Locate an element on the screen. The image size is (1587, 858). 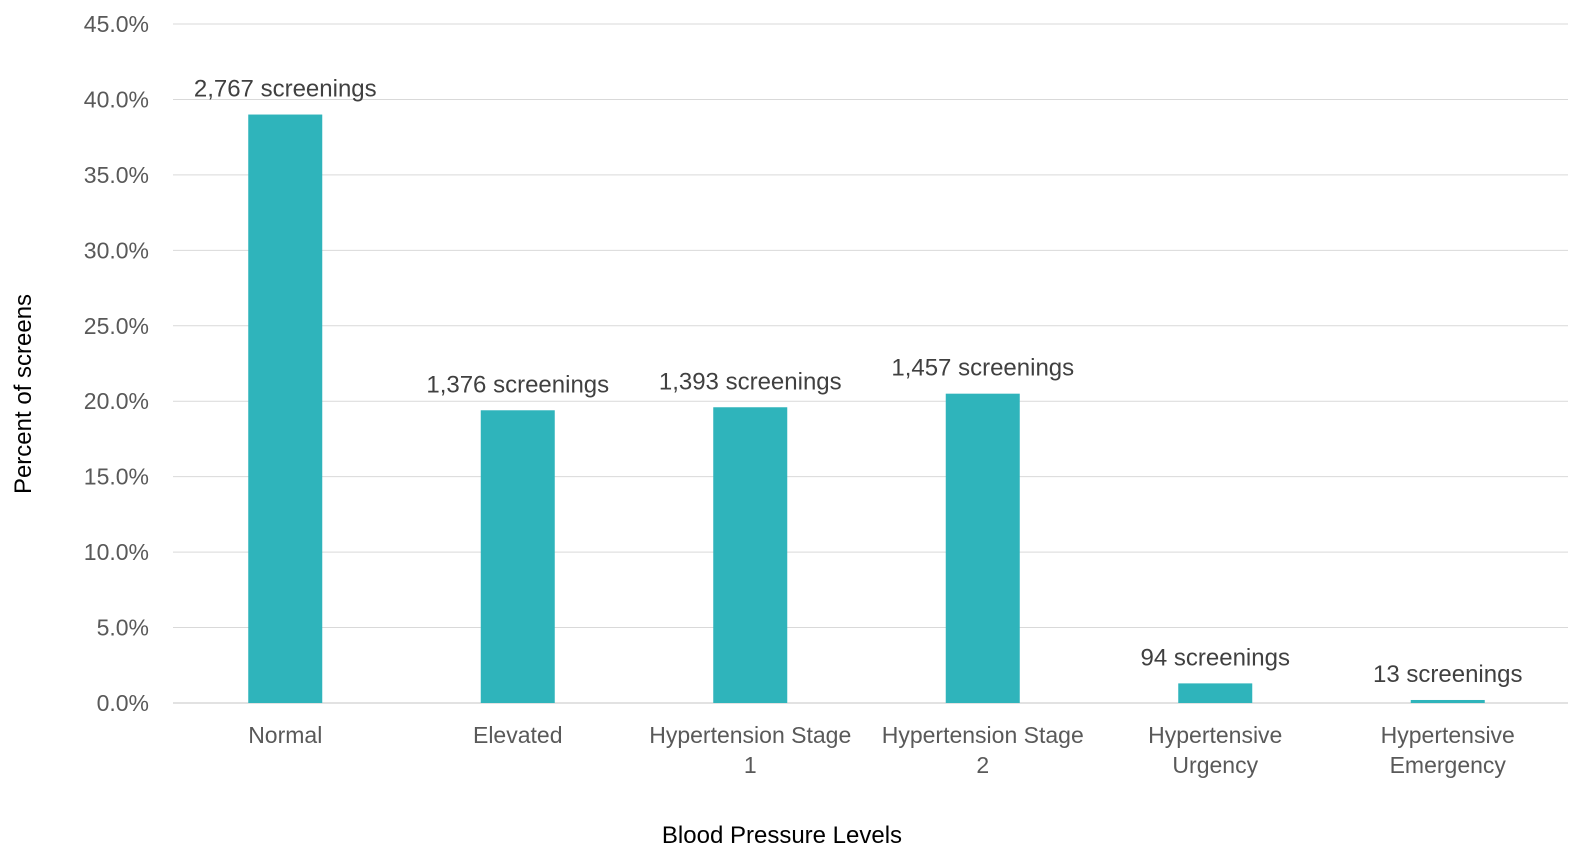
x-tick-label-line: 2 is located at coordinates (982, 765).